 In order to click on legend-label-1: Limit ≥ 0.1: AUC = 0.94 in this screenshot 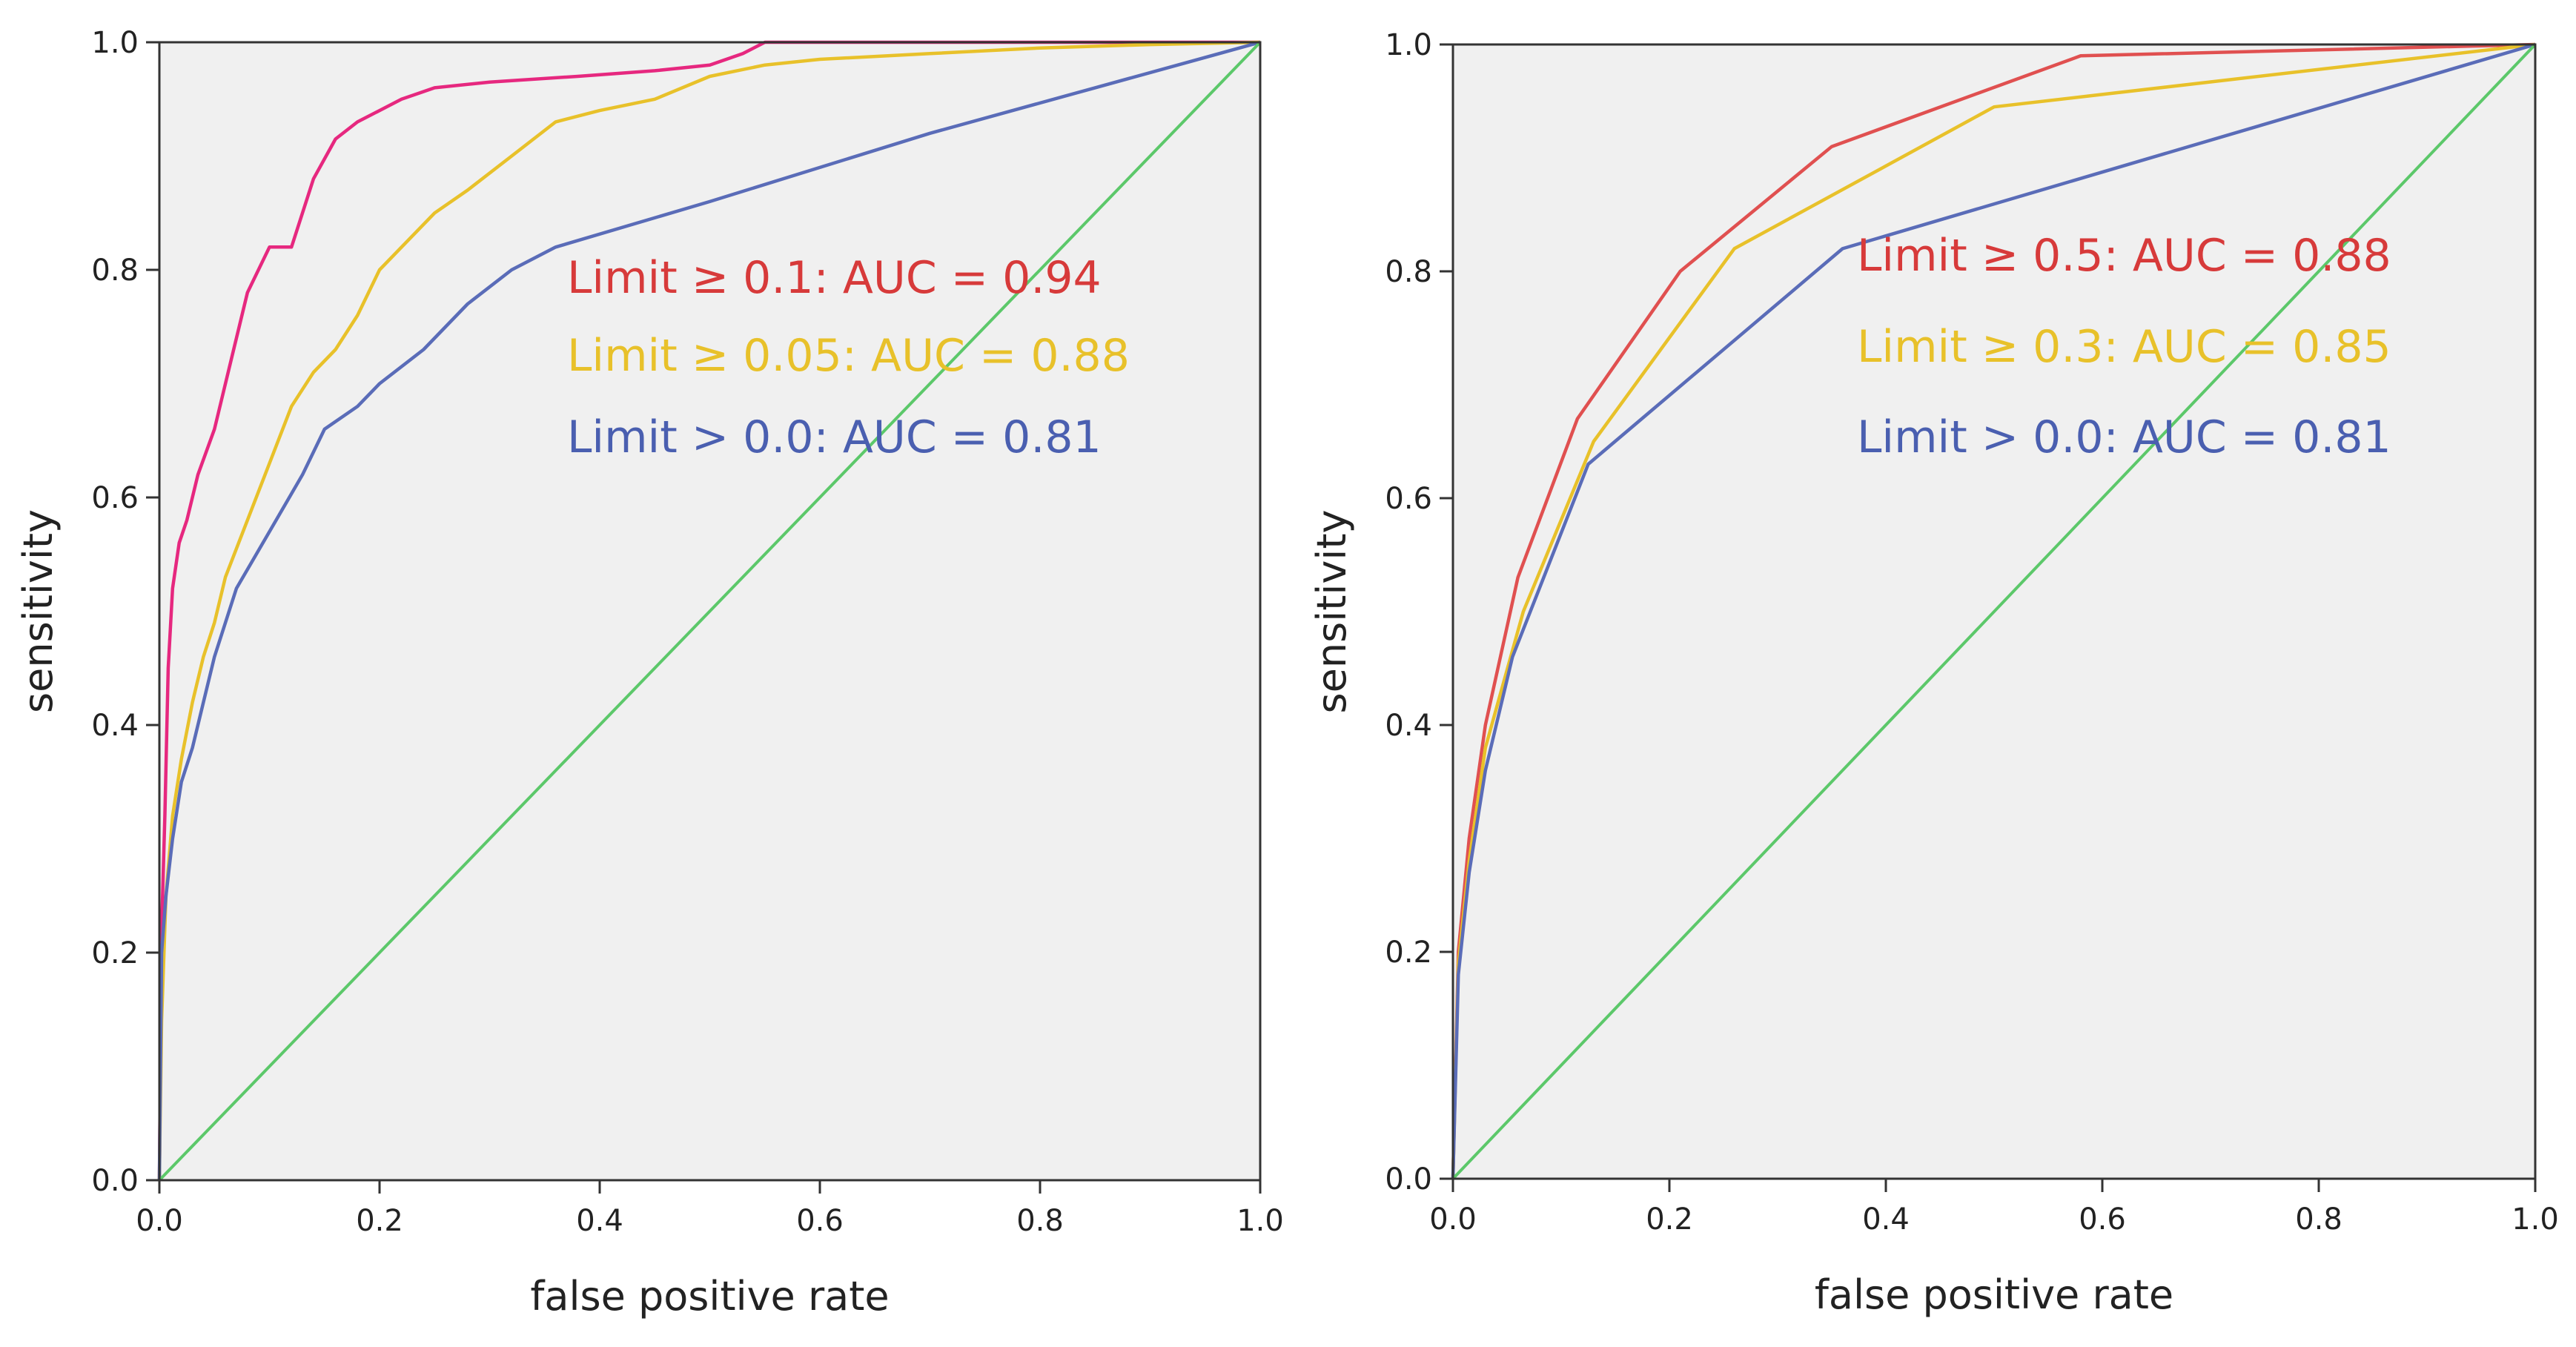, I will do `click(834, 278)`.